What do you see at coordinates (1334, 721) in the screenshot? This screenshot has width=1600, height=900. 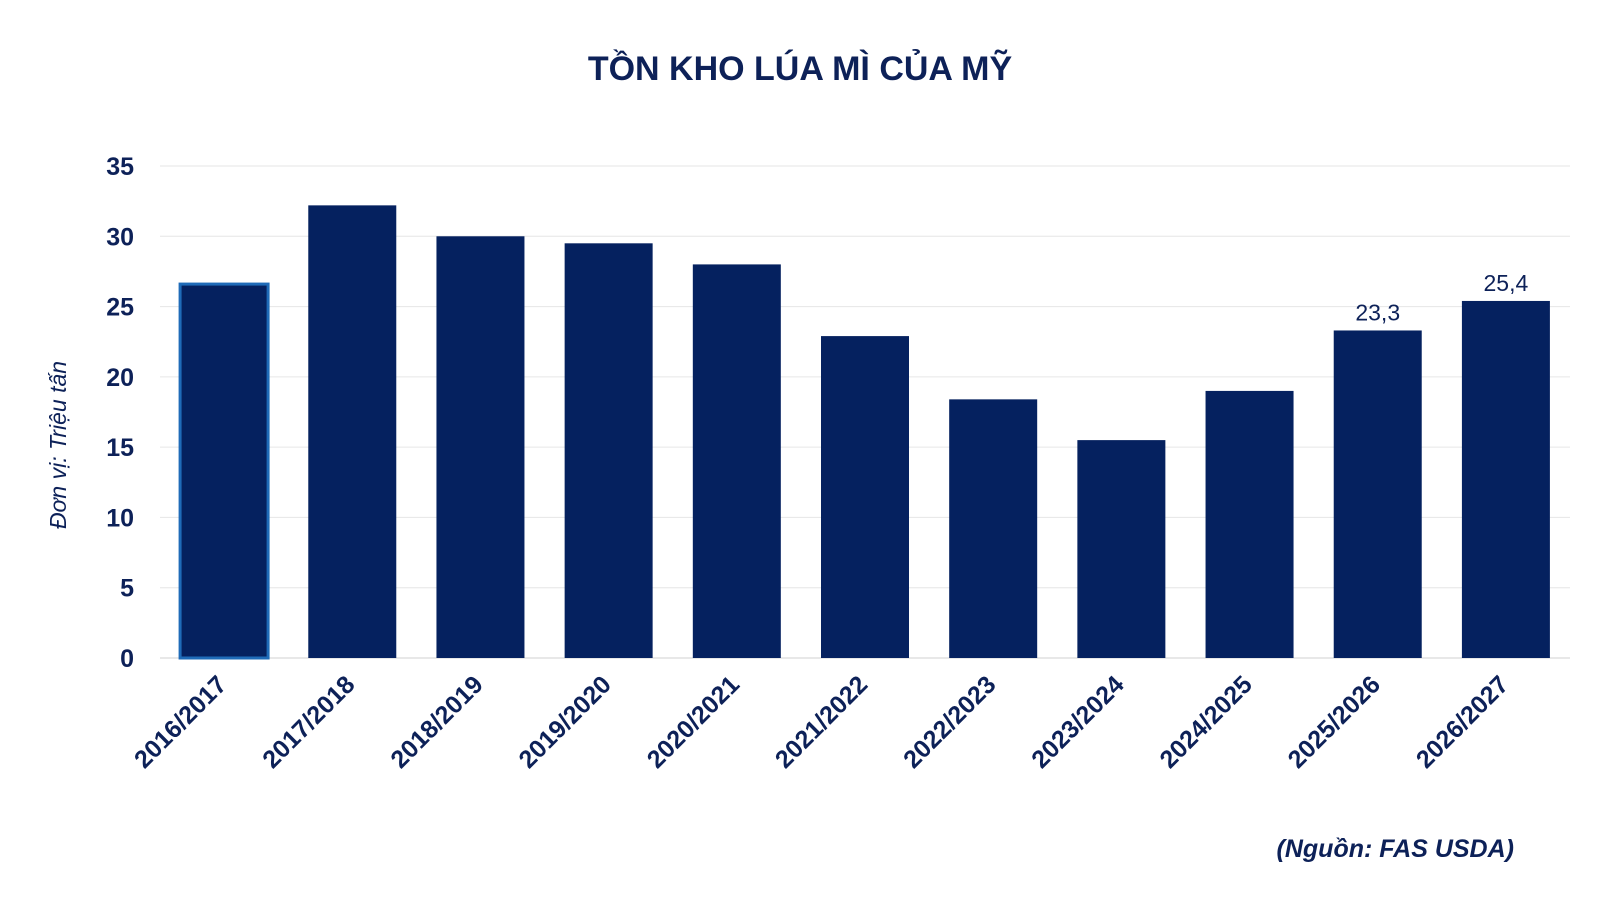 I see `x-tick-label: 2025/2026` at bounding box center [1334, 721].